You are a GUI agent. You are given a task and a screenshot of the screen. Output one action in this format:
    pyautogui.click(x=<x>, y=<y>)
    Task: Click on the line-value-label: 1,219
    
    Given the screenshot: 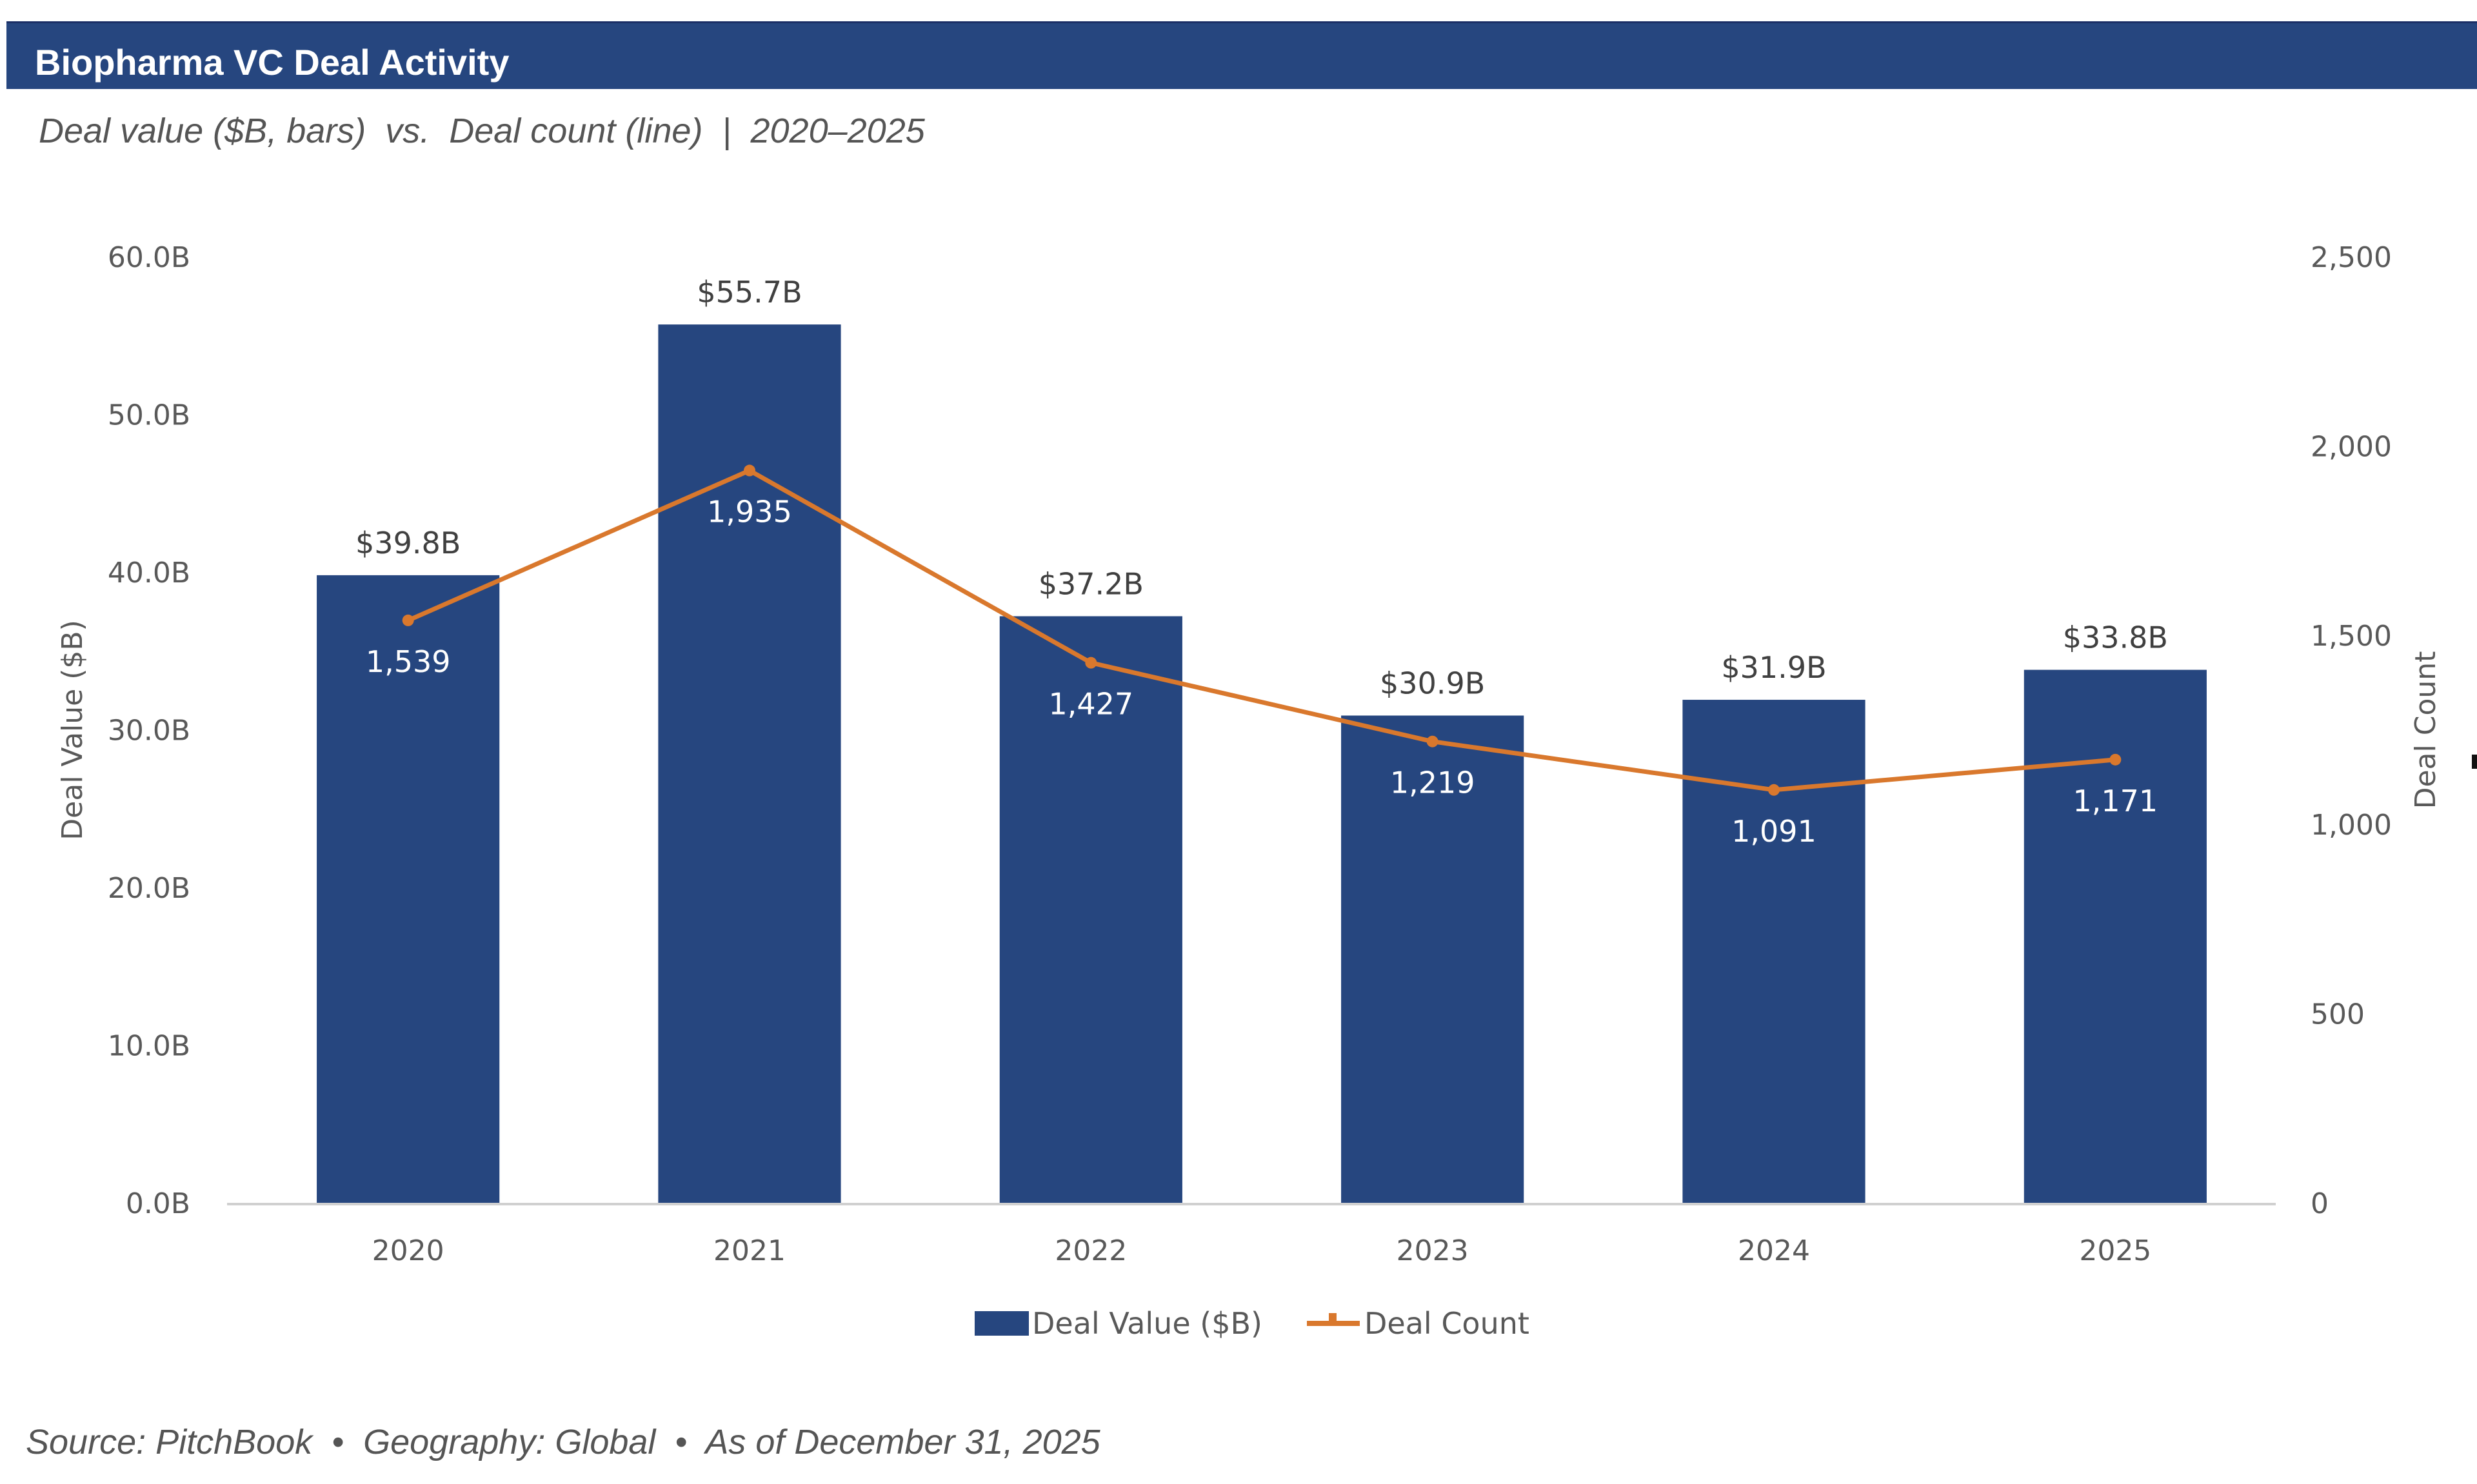 What is the action you would take?
    pyautogui.click(x=1432, y=783)
    